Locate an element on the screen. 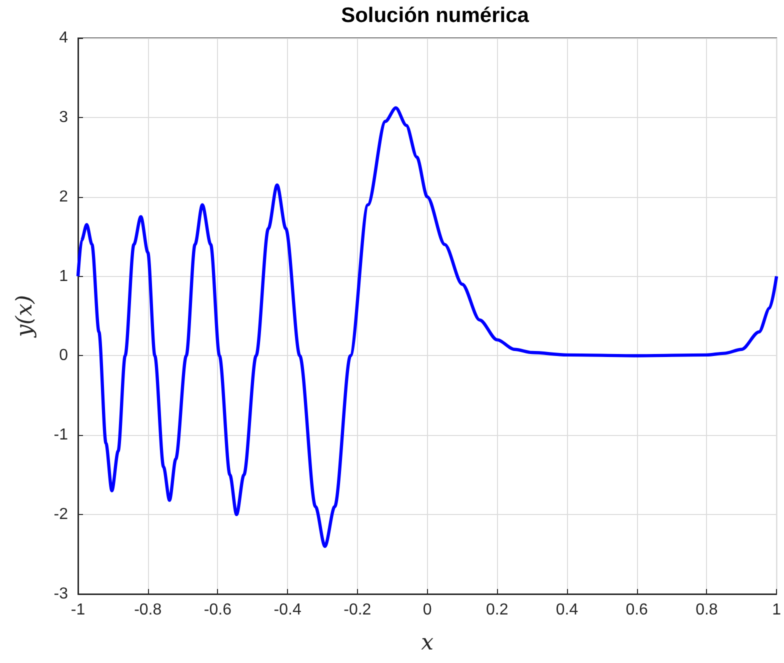 This screenshot has height=663, width=784. chart-title: Solución numérica is located at coordinates (435, 15).